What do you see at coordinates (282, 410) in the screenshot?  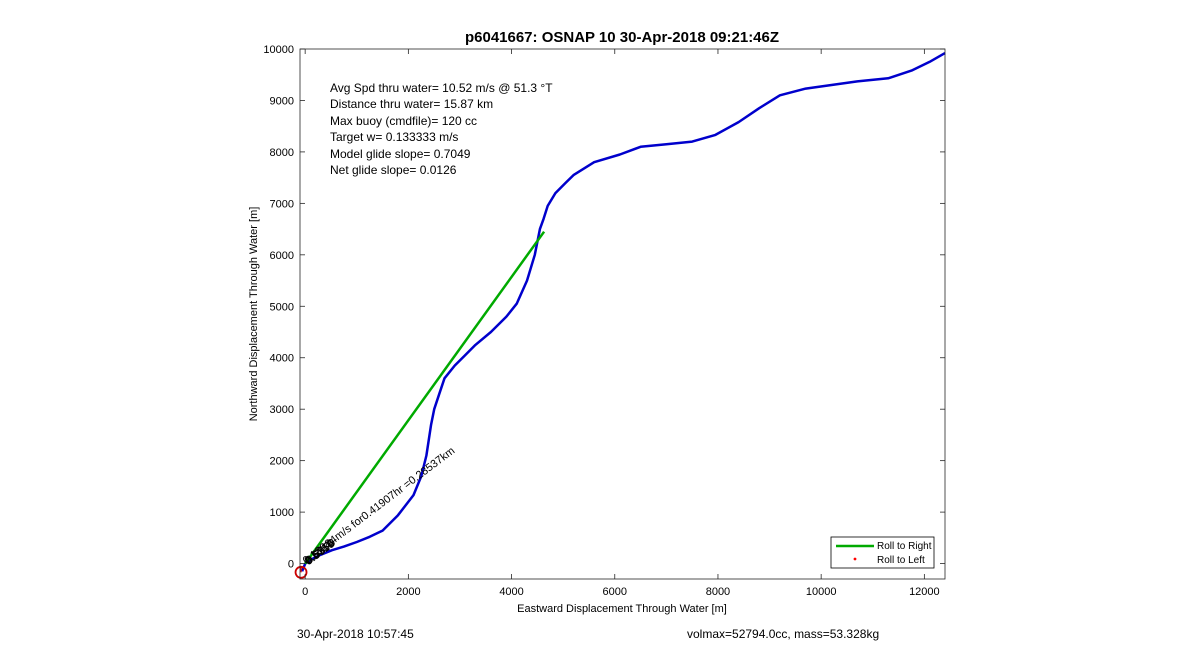 I see `y-tick-label: 3000` at bounding box center [282, 410].